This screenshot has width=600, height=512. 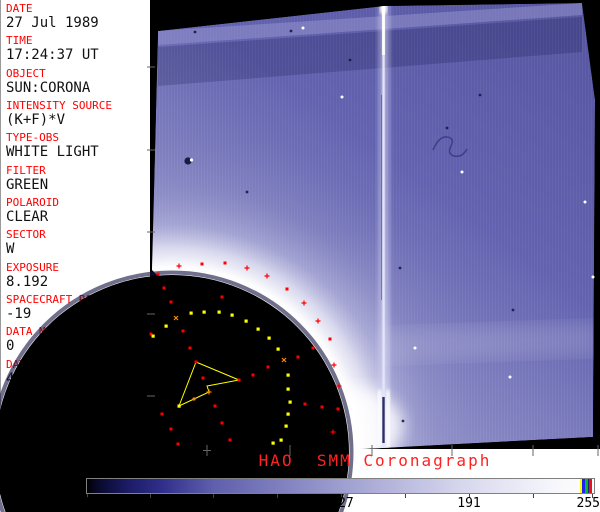 I want to click on field-type-obs: TYPE-OBS WHITE LIGHT, so click(x=75, y=147).